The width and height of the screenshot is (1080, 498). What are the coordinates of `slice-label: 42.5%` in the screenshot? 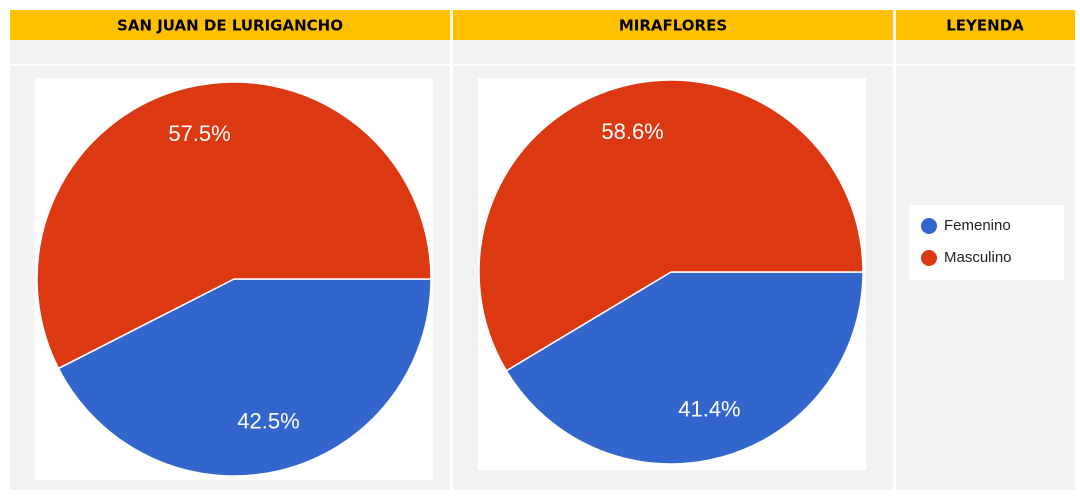 It's located at (268, 420).